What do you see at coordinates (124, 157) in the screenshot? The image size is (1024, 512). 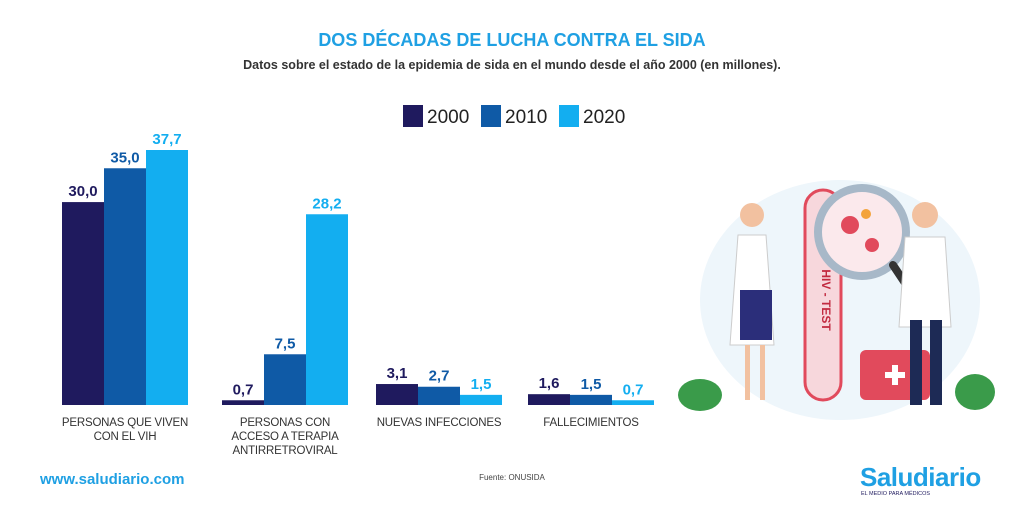 I see `value-label: 35,0` at bounding box center [124, 157].